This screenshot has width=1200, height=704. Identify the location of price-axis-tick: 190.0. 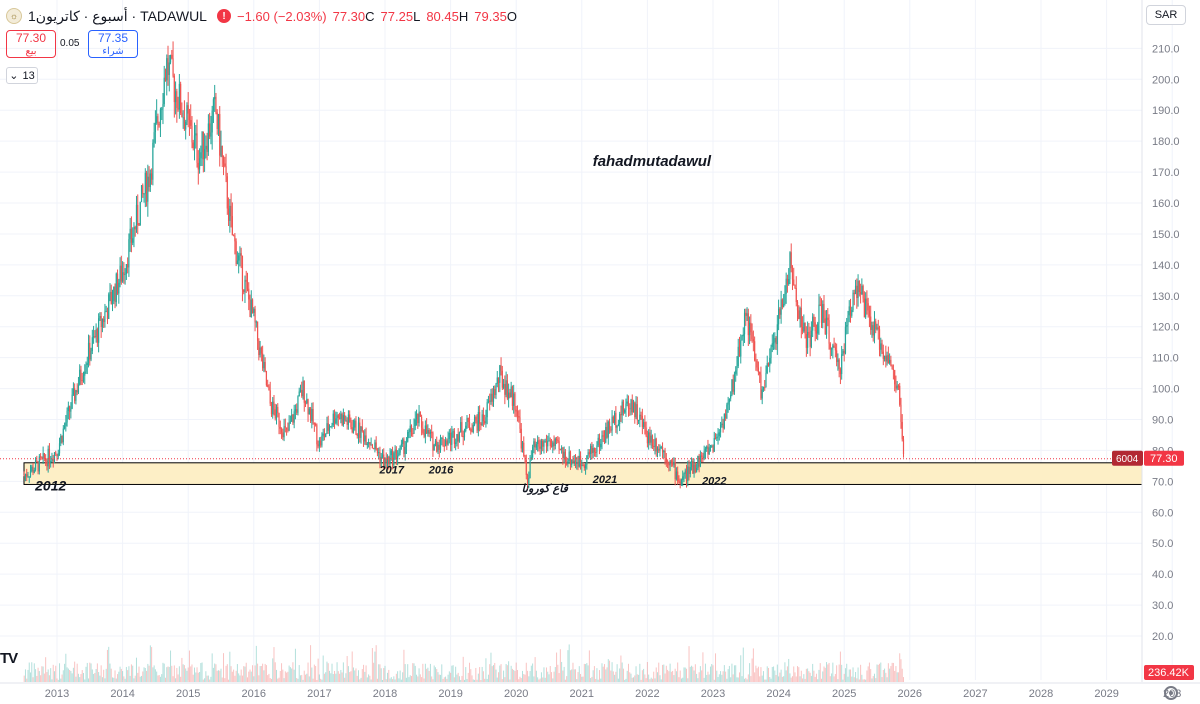
(1166, 111).